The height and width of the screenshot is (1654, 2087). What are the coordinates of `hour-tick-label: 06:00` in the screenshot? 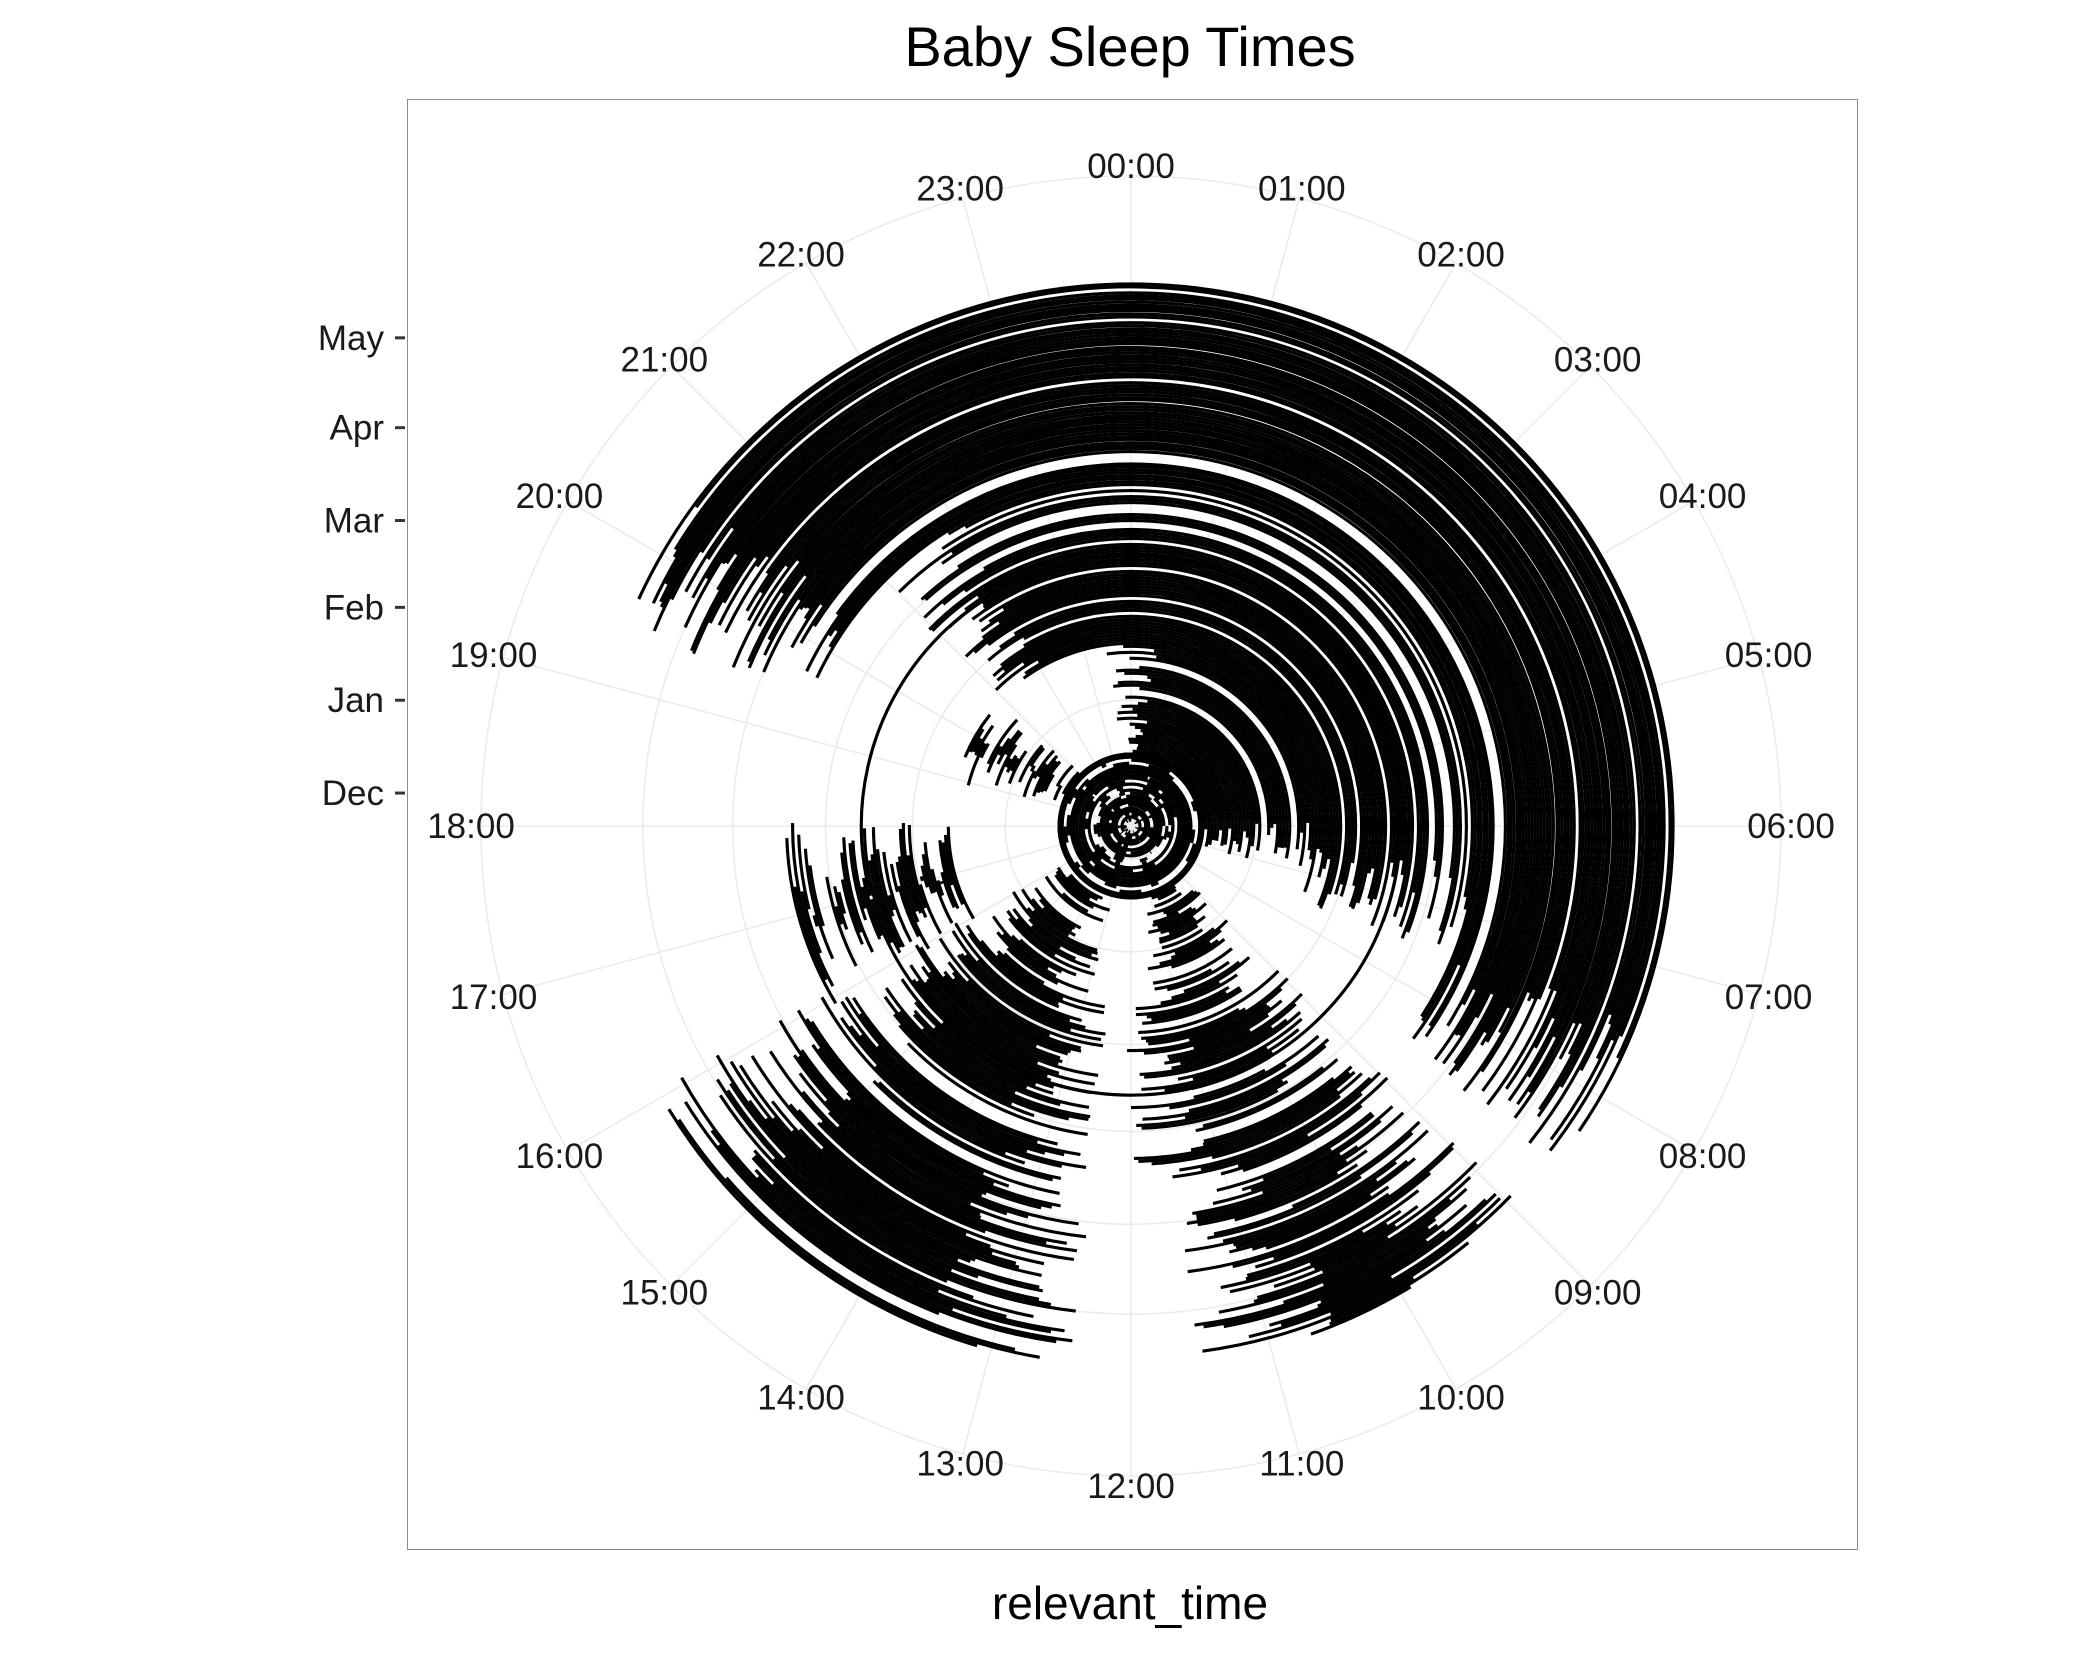 It's located at (1791, 826).